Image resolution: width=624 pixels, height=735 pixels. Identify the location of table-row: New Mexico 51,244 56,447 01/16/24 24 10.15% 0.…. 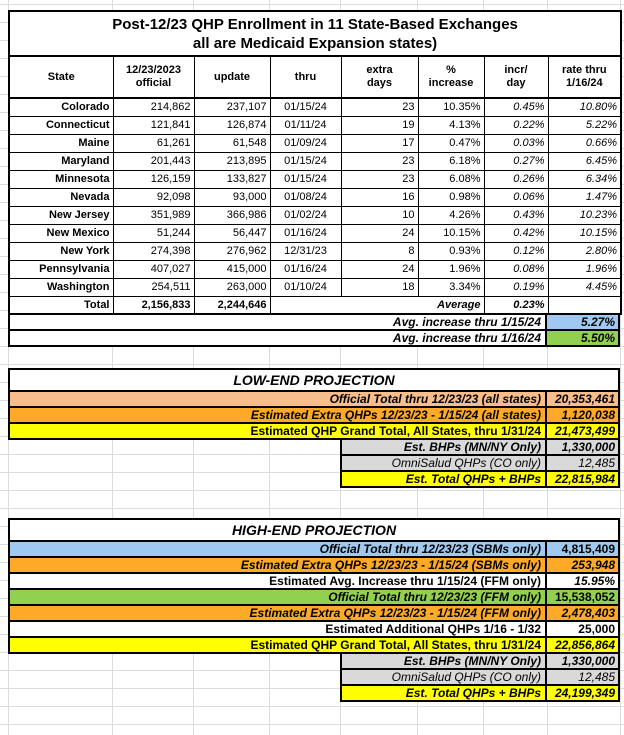
(315, 233).